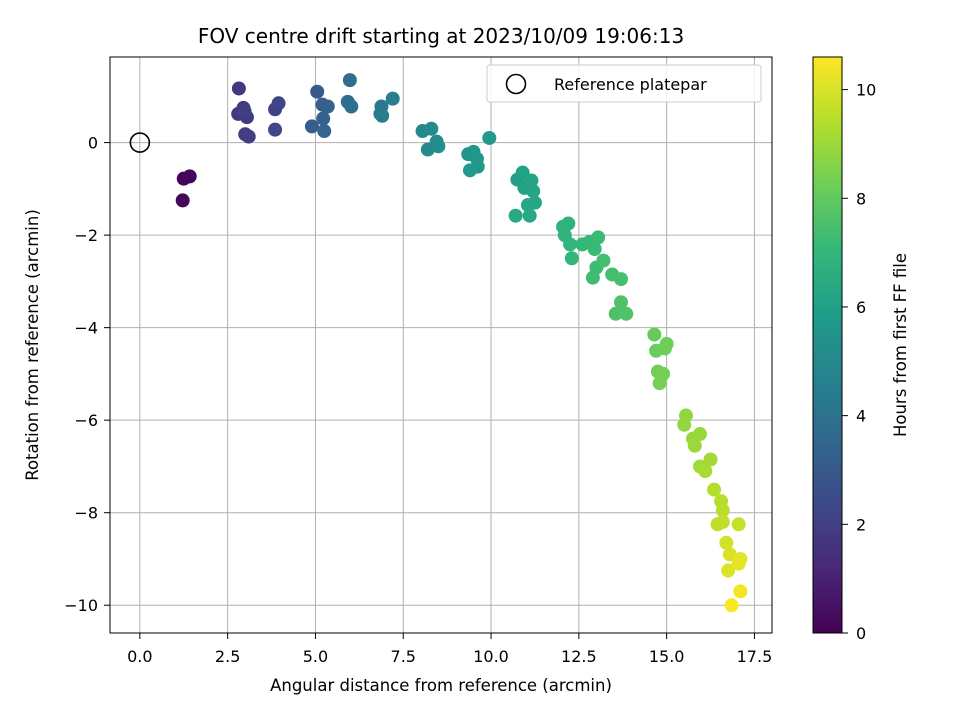 The height and width of the screenshot is (720, 960). I want to click on x-tick-label: 5.0, so click(315, 656).